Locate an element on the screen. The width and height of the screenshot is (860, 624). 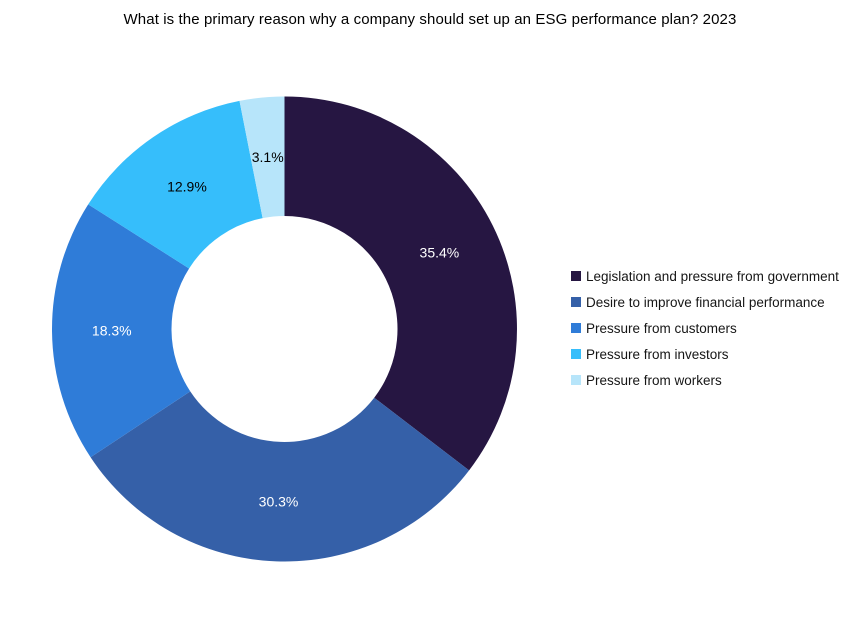
legend-item: Desire to improve financial performance is located at coordinates (705, 302).